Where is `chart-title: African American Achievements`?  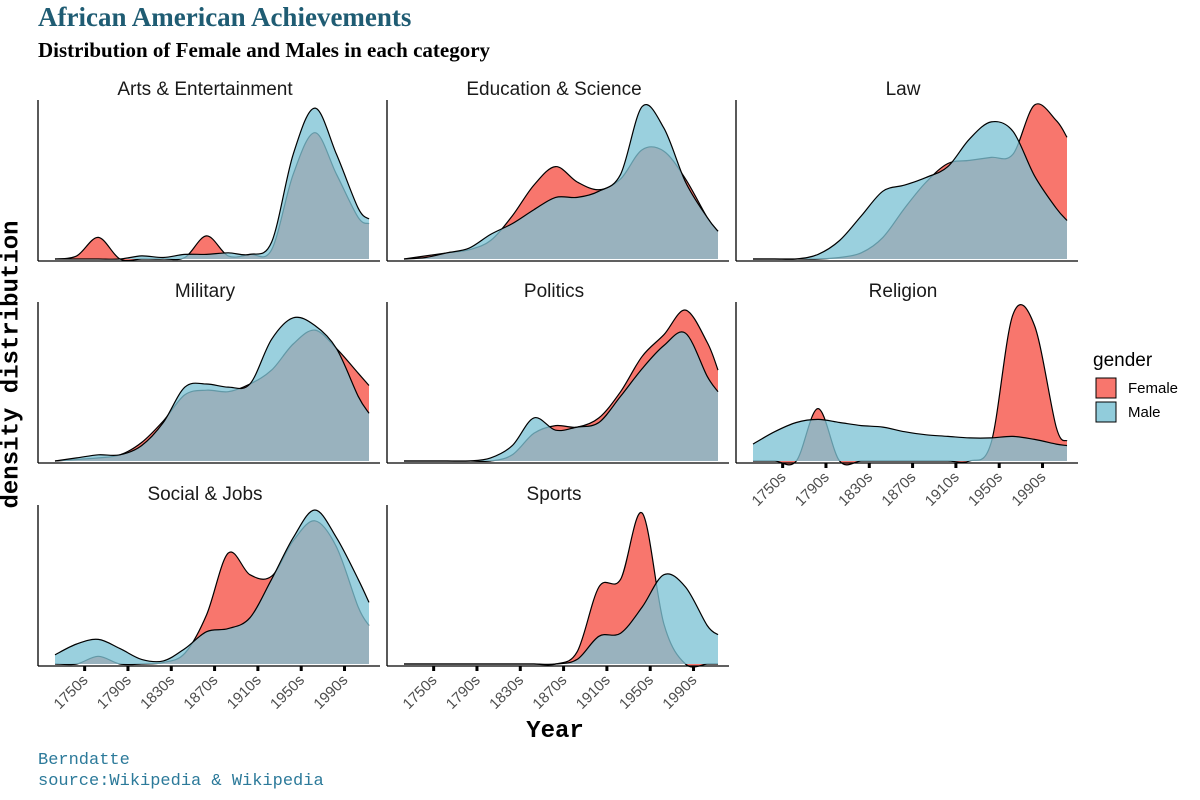 chart-title: African American Achievements is located at coordinates (225, 17).